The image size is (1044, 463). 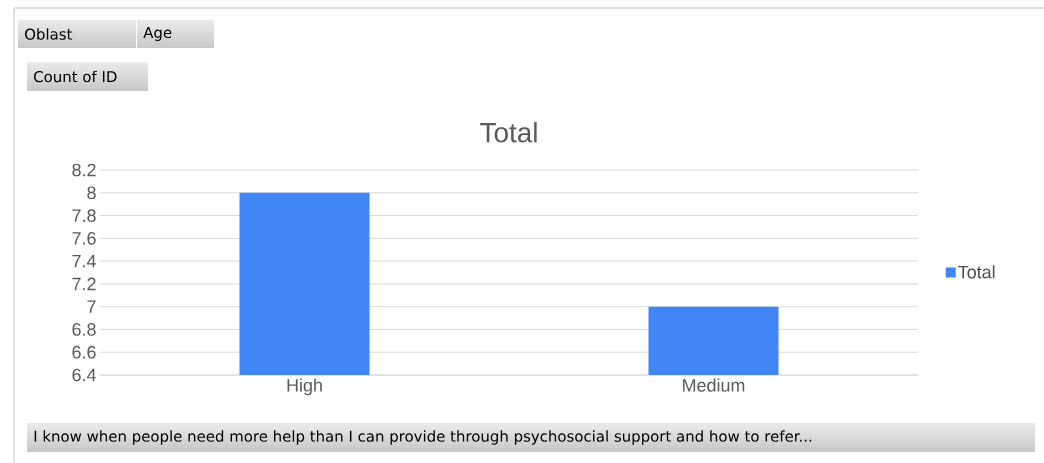 What do you see at coordinates (508, 132) in the screenshot?
I see `chart-title: Total` at bounding box center [508, 132].